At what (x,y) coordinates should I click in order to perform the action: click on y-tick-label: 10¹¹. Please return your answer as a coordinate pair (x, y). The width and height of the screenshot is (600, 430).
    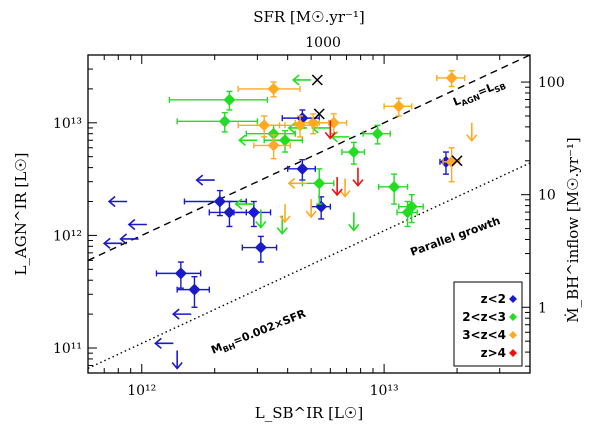
    Looking at the image, I should click on (67, 349).